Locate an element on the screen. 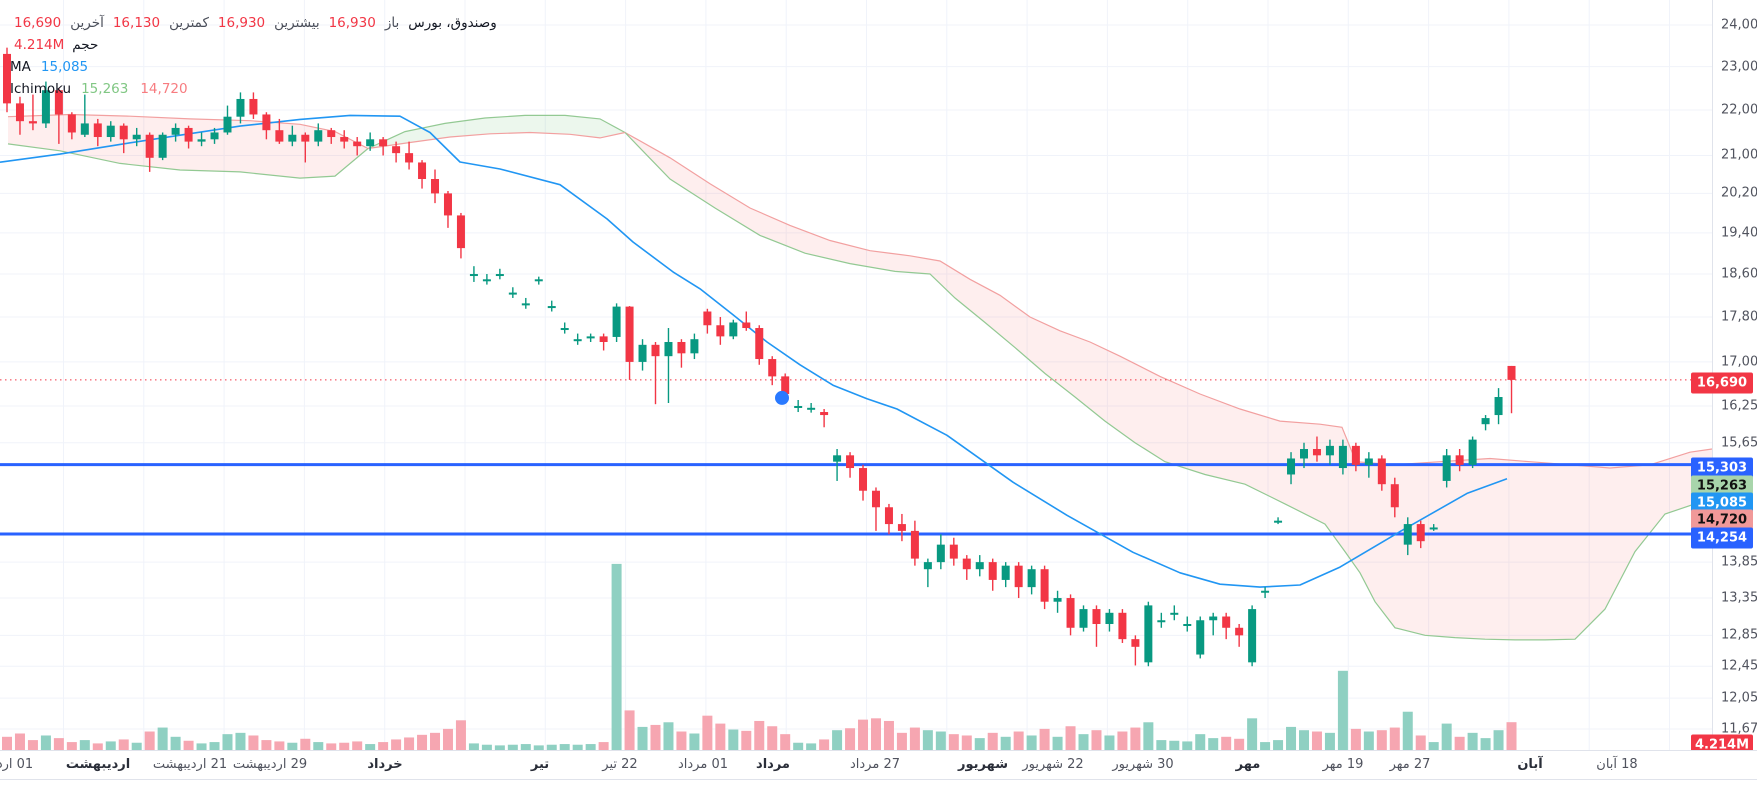  price-tick-label: 22,000 is located at coordinates (1739, 110).